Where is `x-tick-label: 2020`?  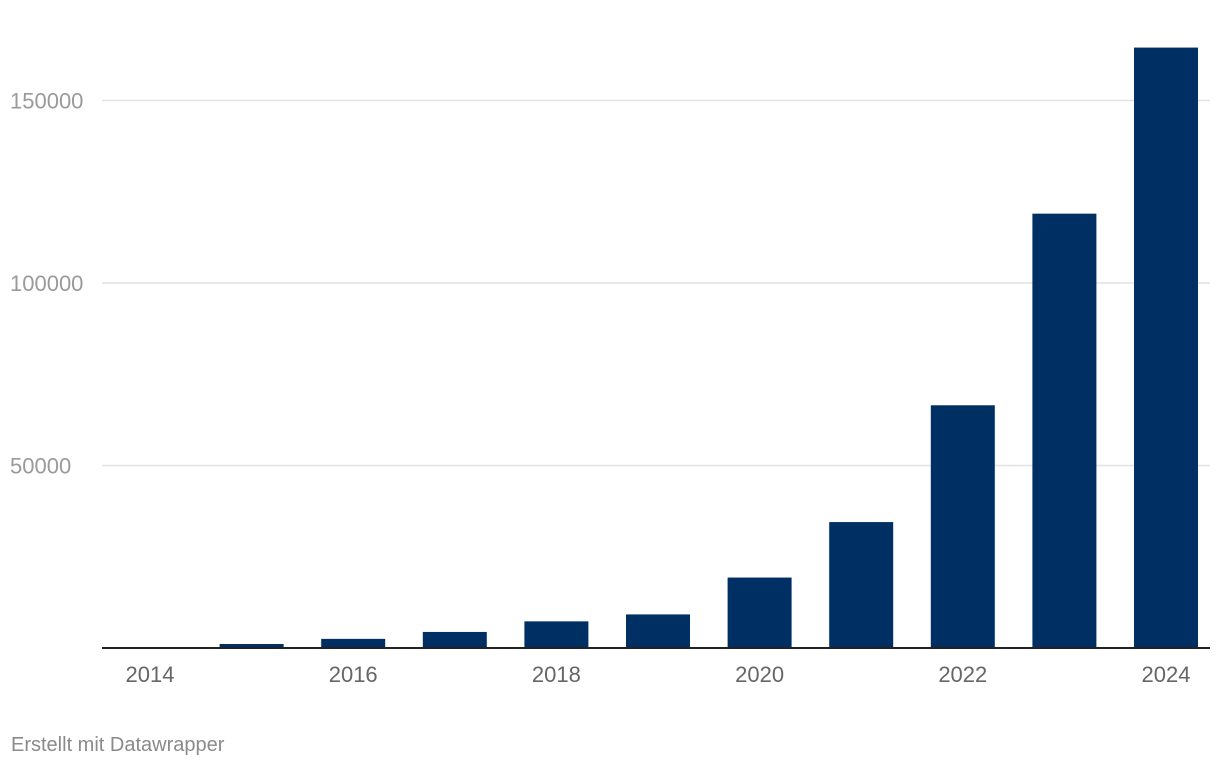
x-tick-label: 2020 is located at coordinates (759, 674).